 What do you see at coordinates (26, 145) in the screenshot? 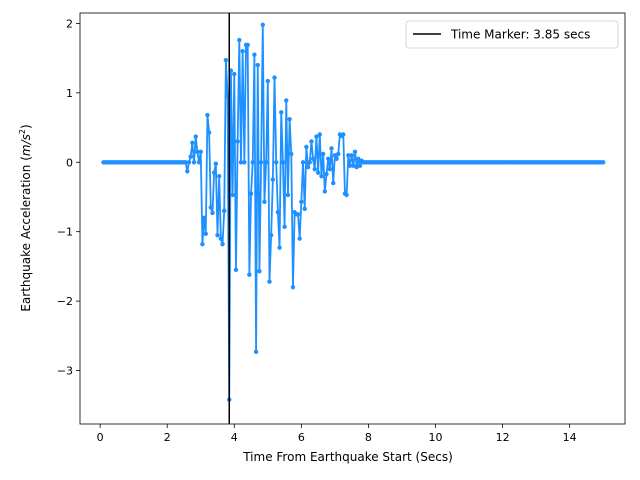
I see `y-axis-label-unit: m/s` at bounding box center [26, 145].